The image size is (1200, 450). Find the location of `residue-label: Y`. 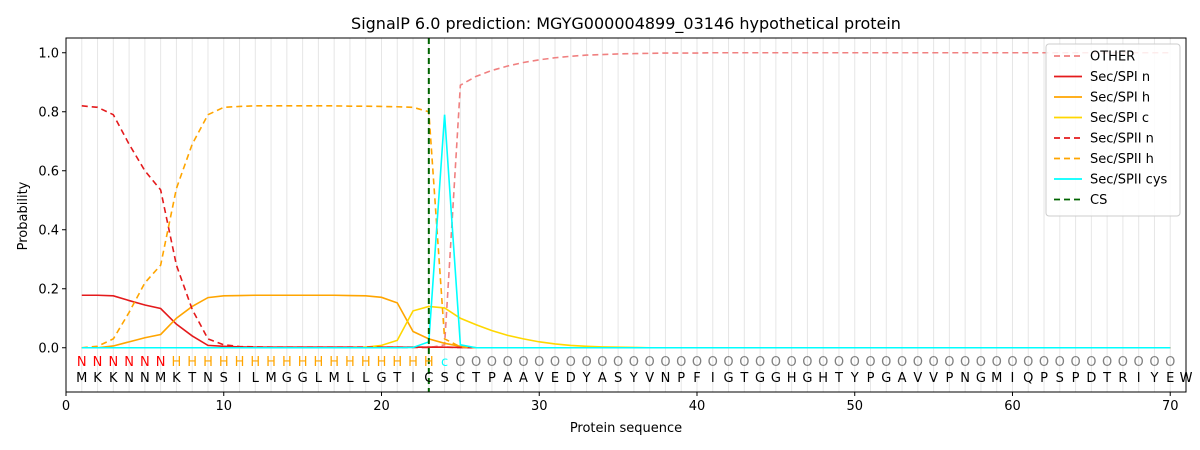

residue-label: Y is located at coordinates (854, 378).